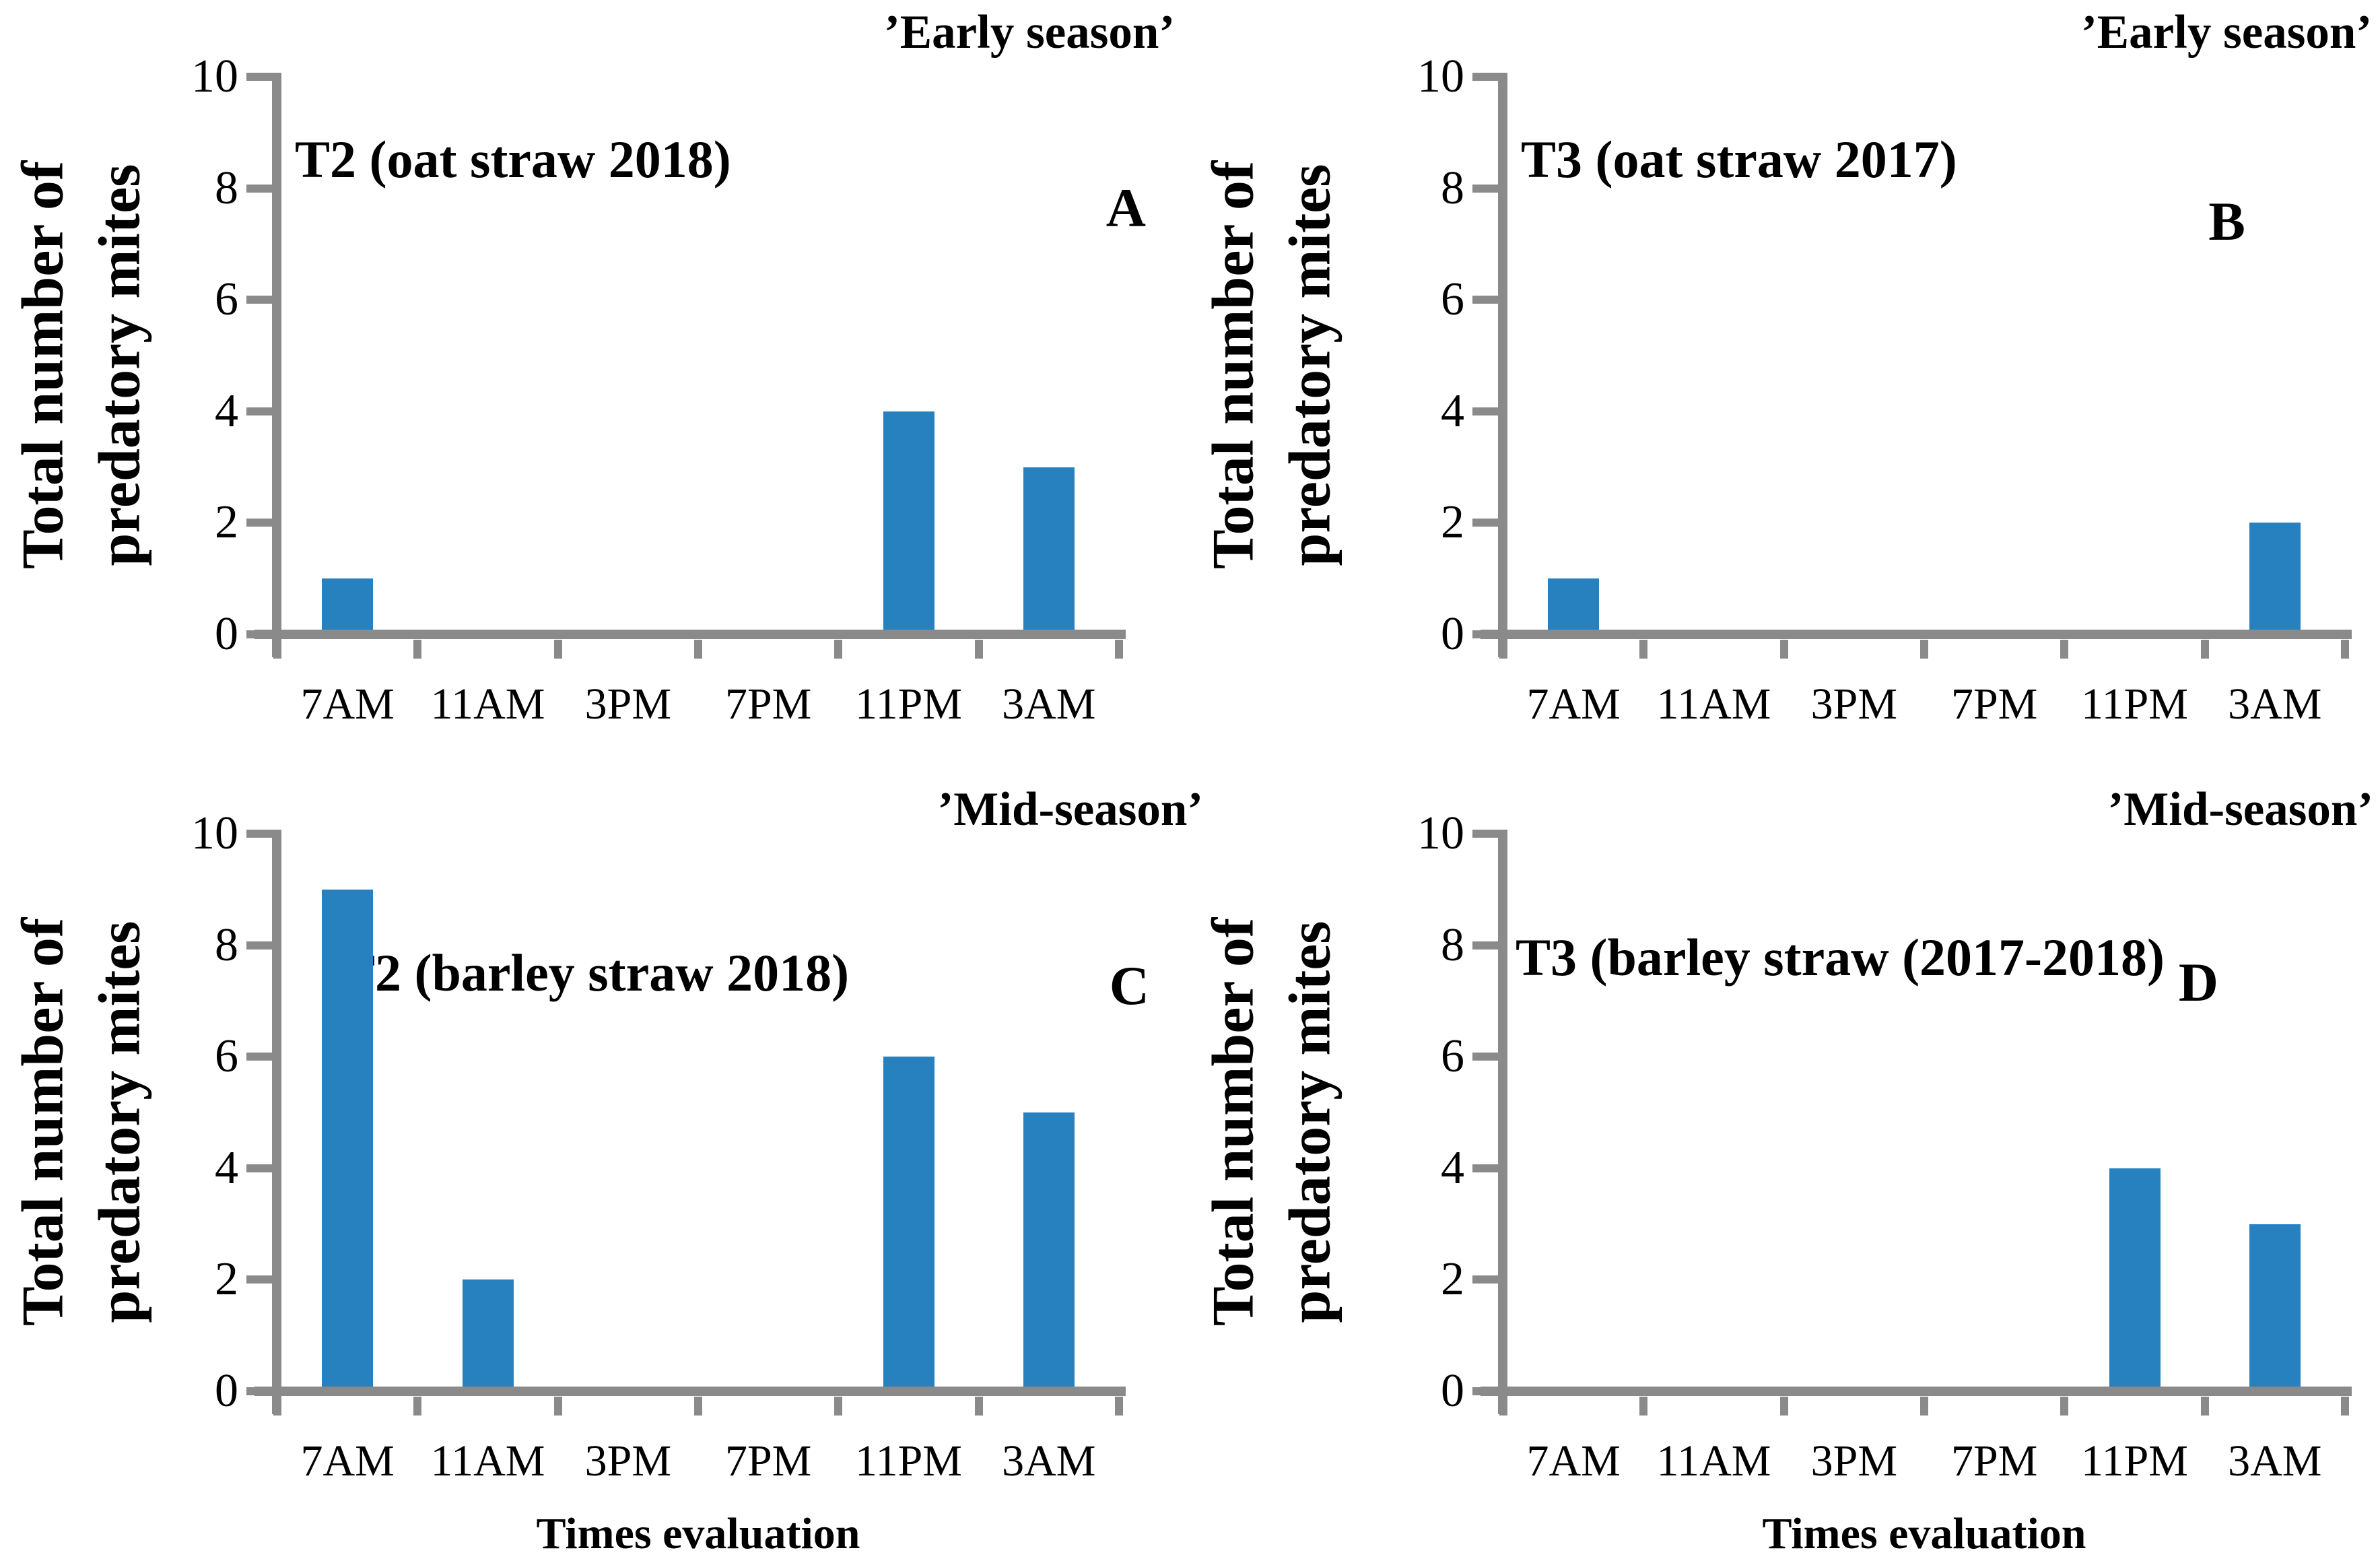 This screenshot has width=2380, height=1565. I want to click on panel-letter: D, so click(2198, 982).